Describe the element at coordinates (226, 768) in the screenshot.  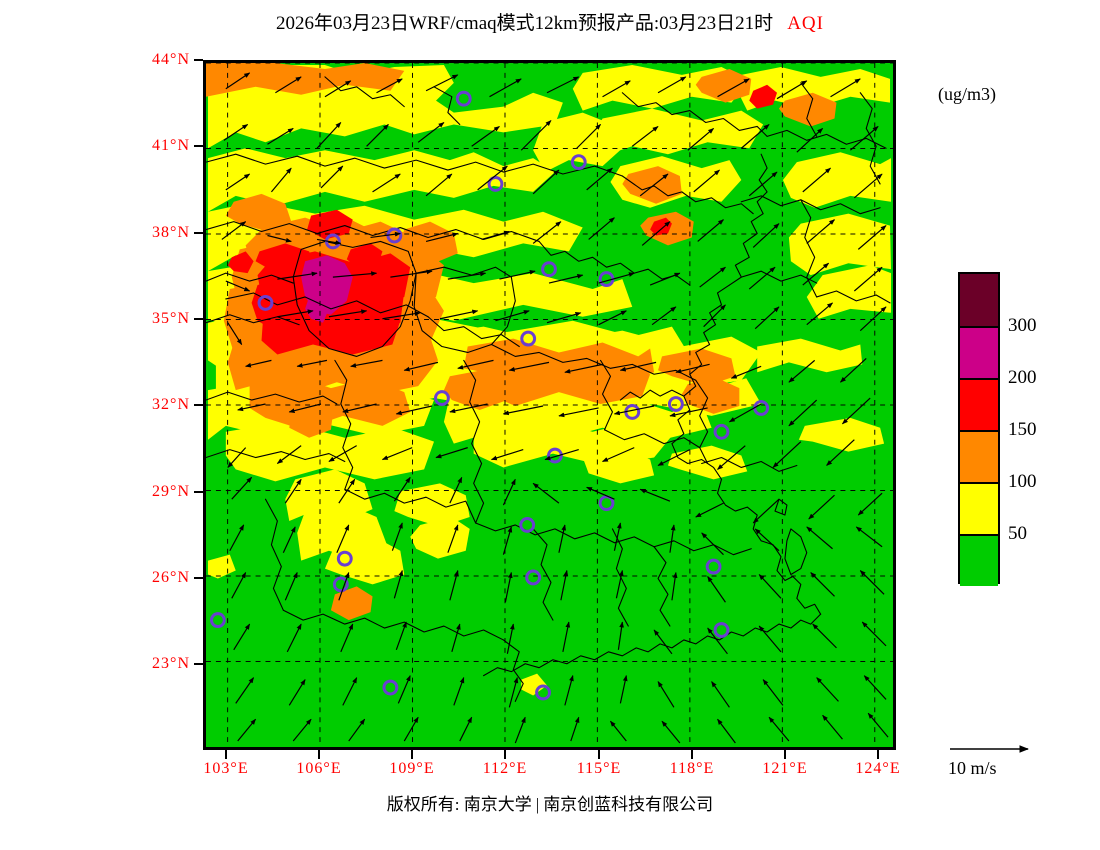
I see `x-axis-label-103e: 103°E` at that location.